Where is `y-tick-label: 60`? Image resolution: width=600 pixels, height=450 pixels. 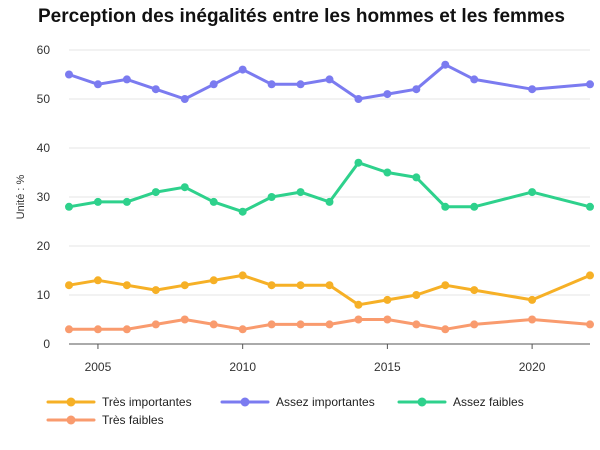 y-tick-label: 60 is located at coordinates (44, 50).